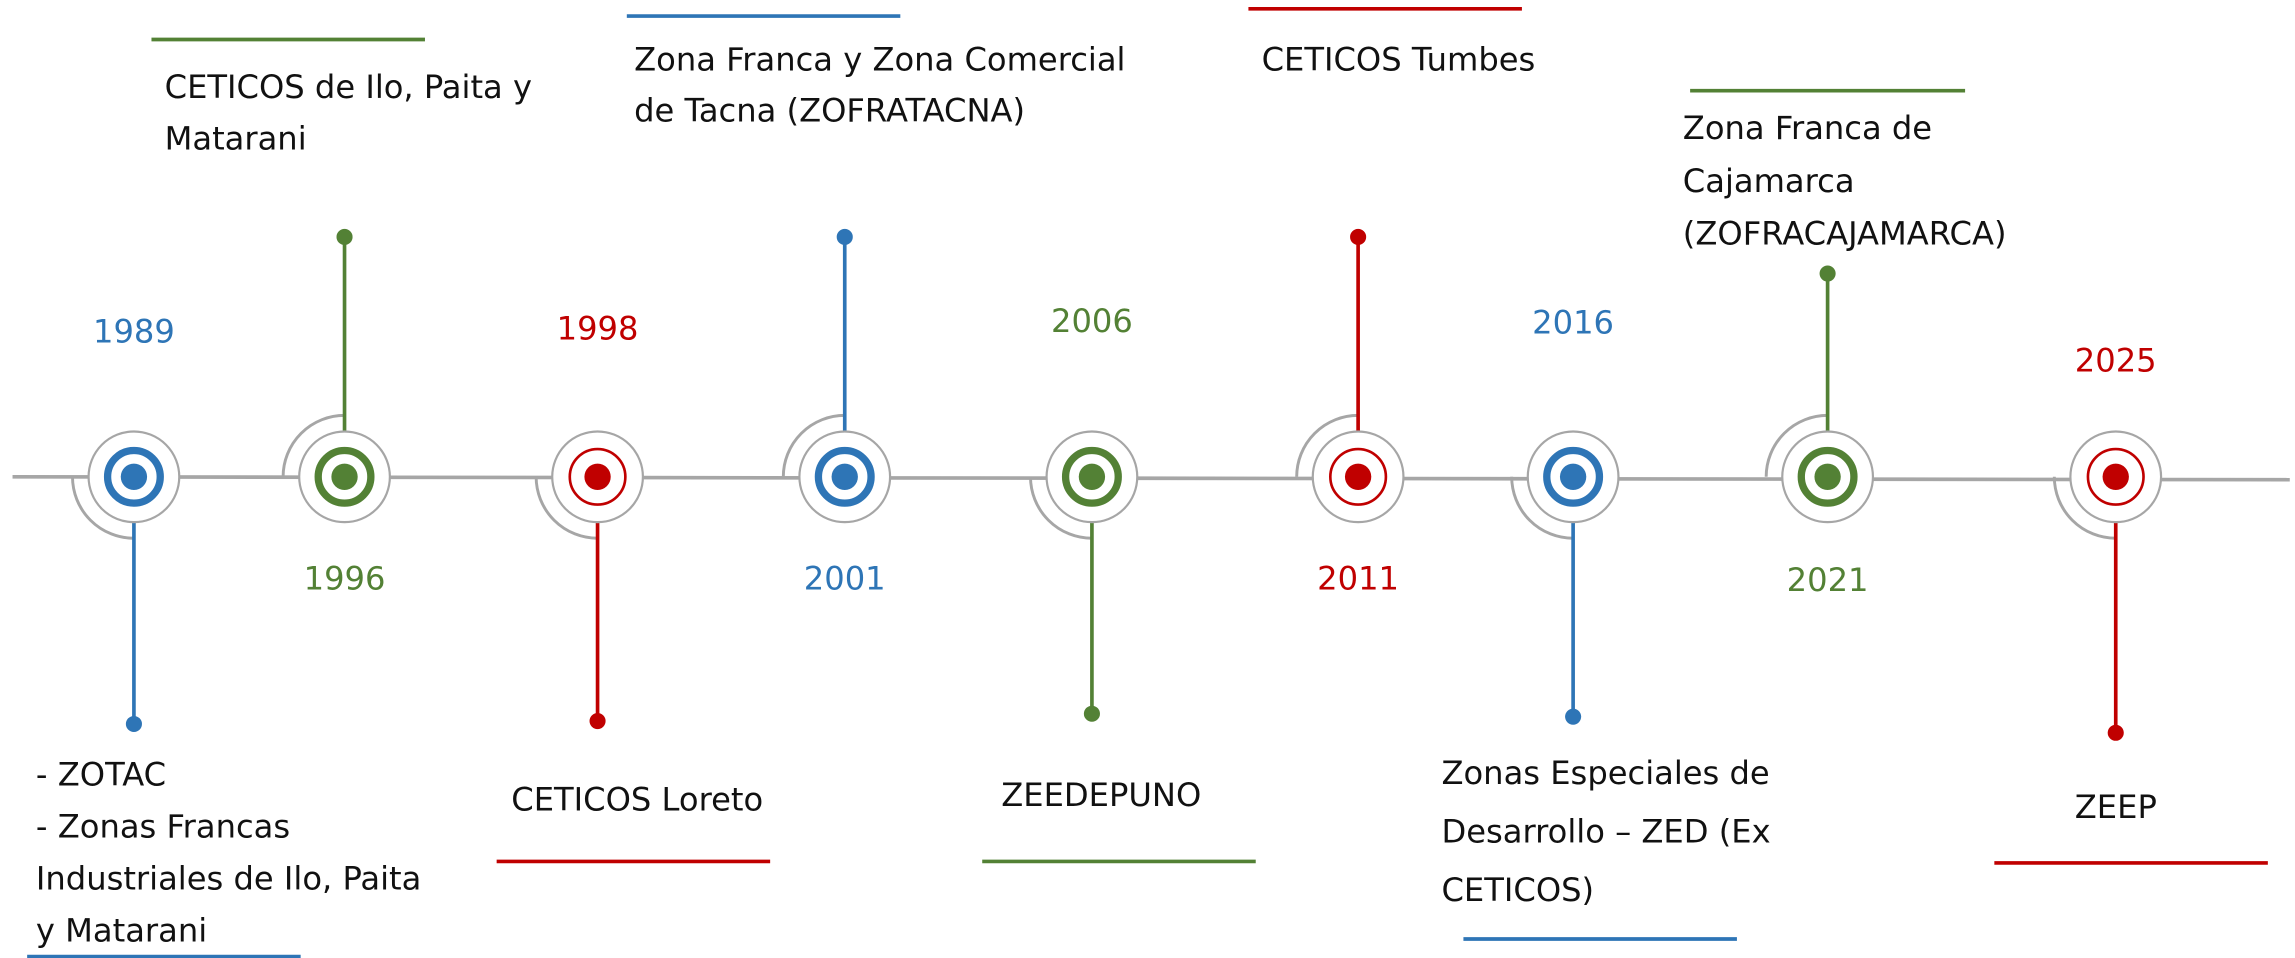  Describe the element at coordinates (134, 331) in the screenshot. I see `year: 1989` at that location.